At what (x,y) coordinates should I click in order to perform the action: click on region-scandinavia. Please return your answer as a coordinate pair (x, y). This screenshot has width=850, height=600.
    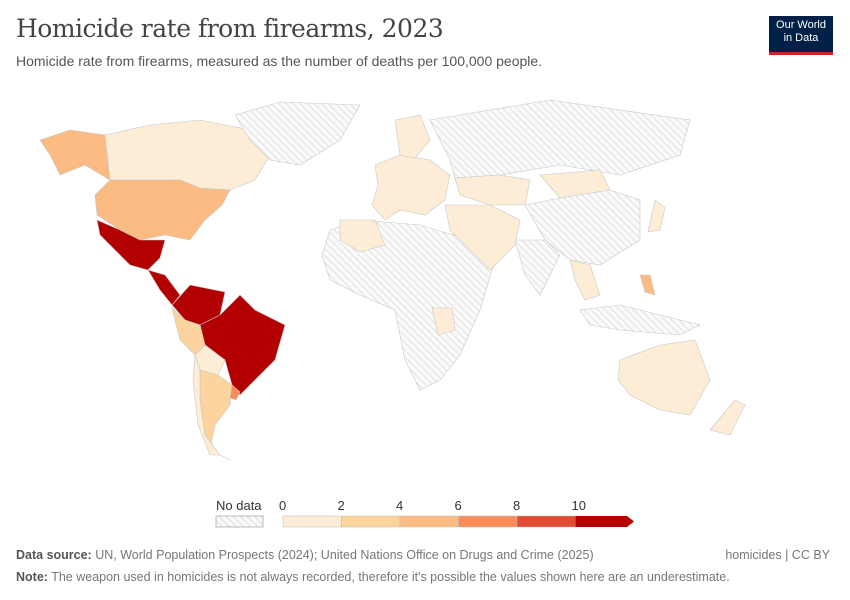
    Looking at the image, I should click on (412, 136).